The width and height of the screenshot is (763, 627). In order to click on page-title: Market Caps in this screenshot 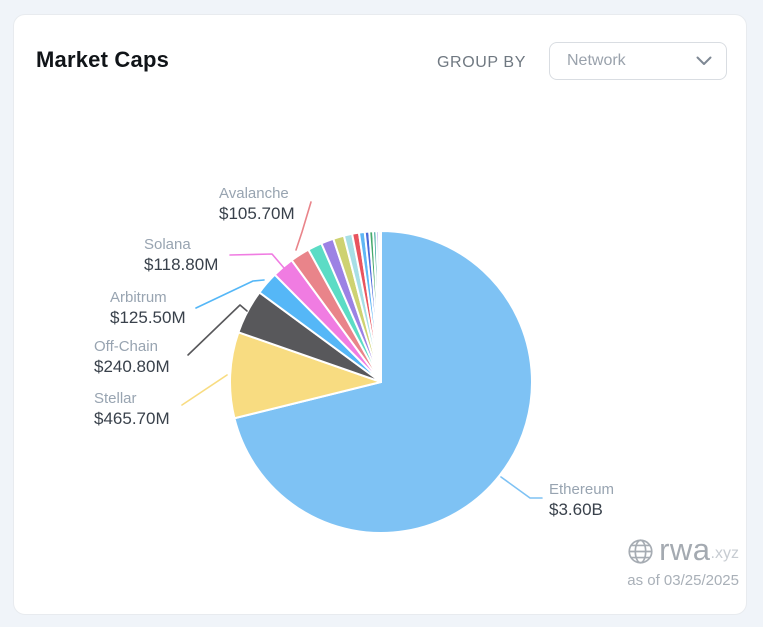, I will do `click(103, 59)`.